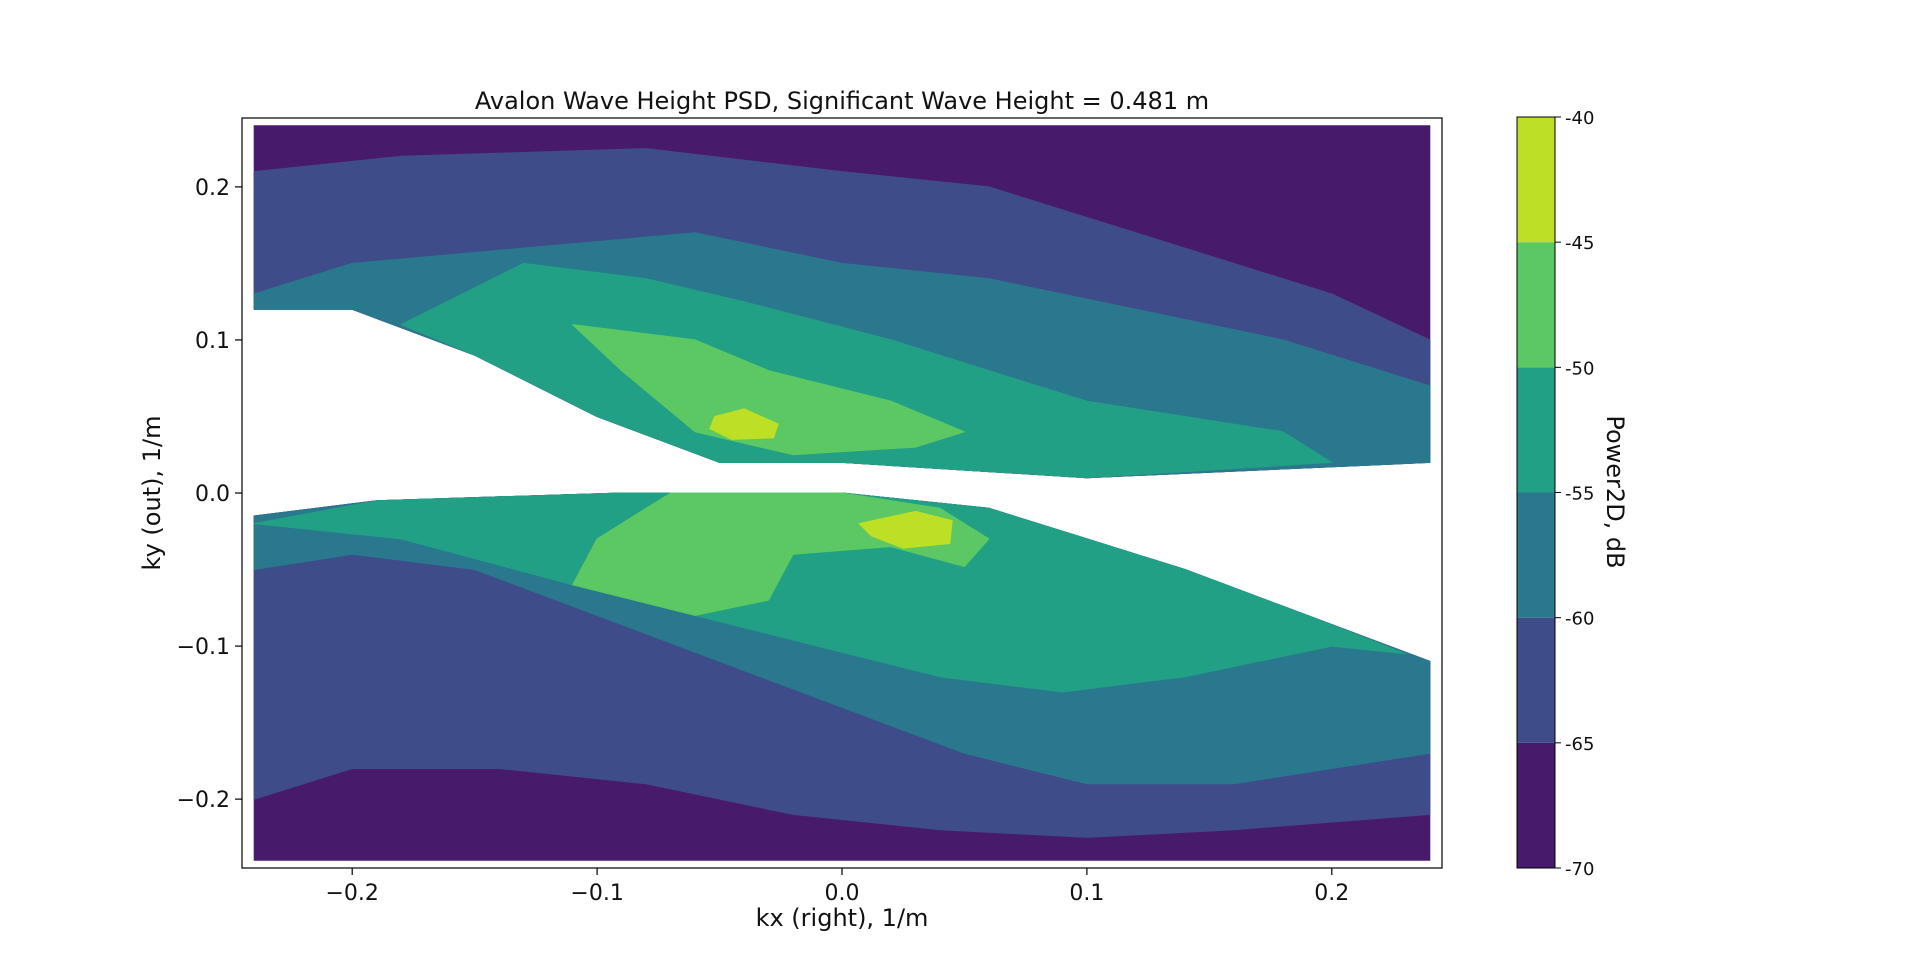 The width and height of the screenshot is (1920, 967). What do you see at coordinates (1579, 118) in the screenshot?
I see `colorbar-tick-label: -40` at bounding box center [1579, 118].